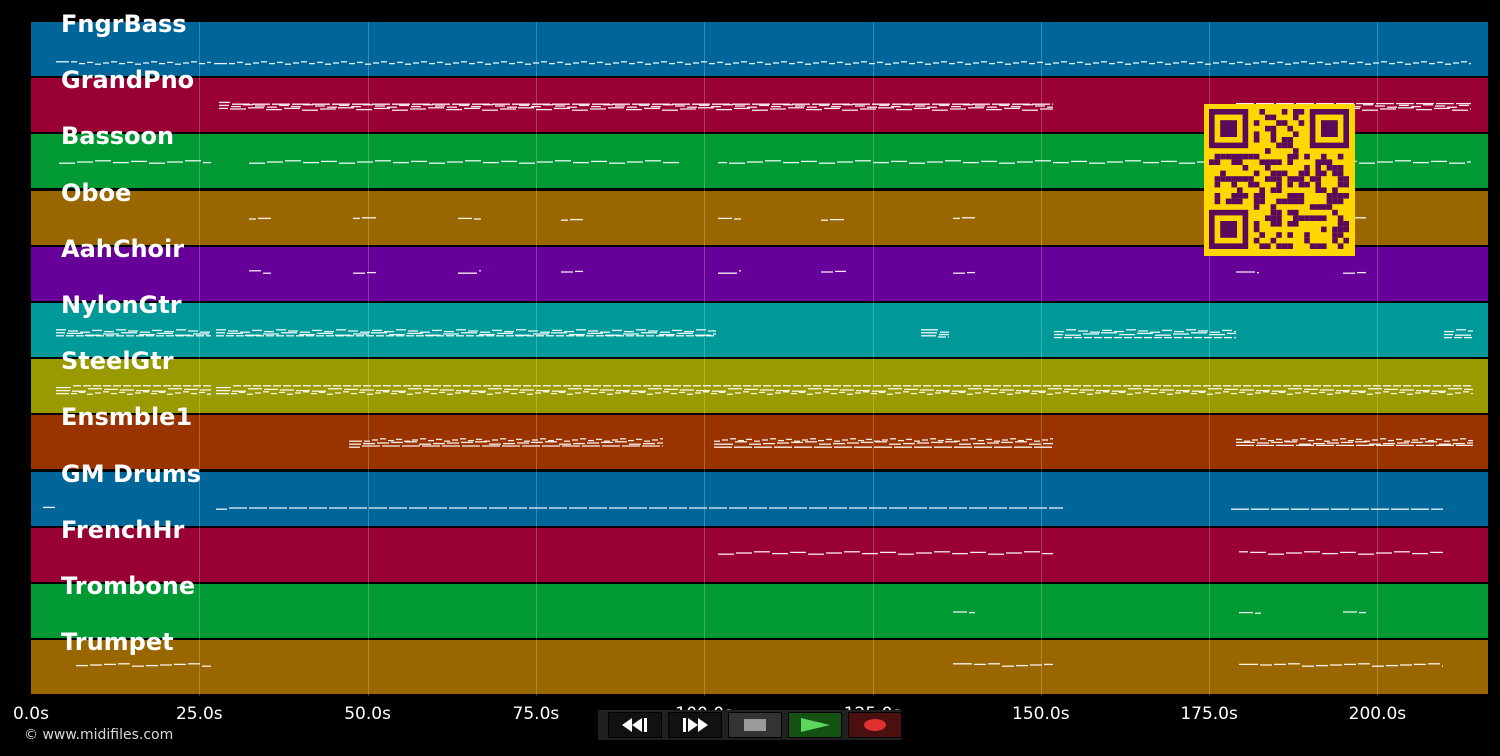 The width and height of the screenshot is (1500, 756). I want to click on qr-code, so click(1279, 180).